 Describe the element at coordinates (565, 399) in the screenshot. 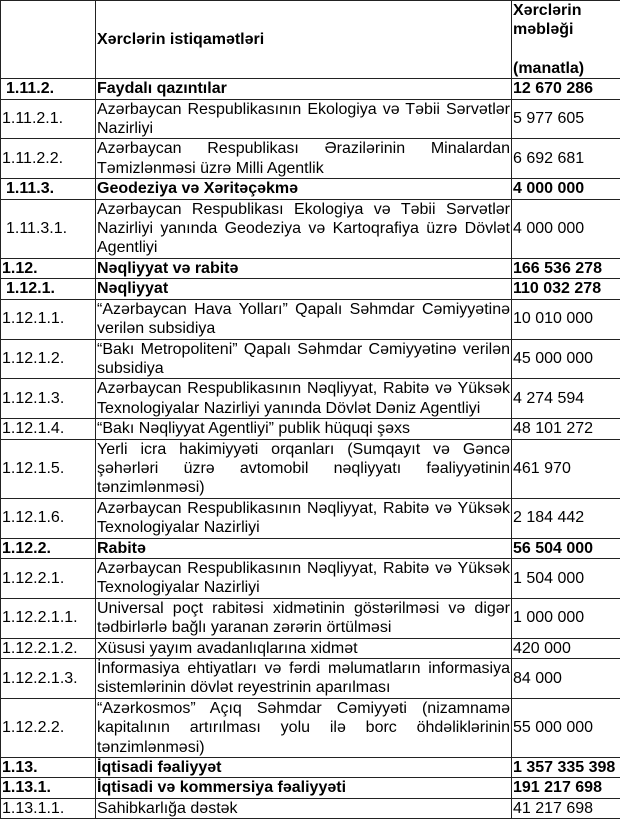

I see `row-amount: 4 274 594` at that location.